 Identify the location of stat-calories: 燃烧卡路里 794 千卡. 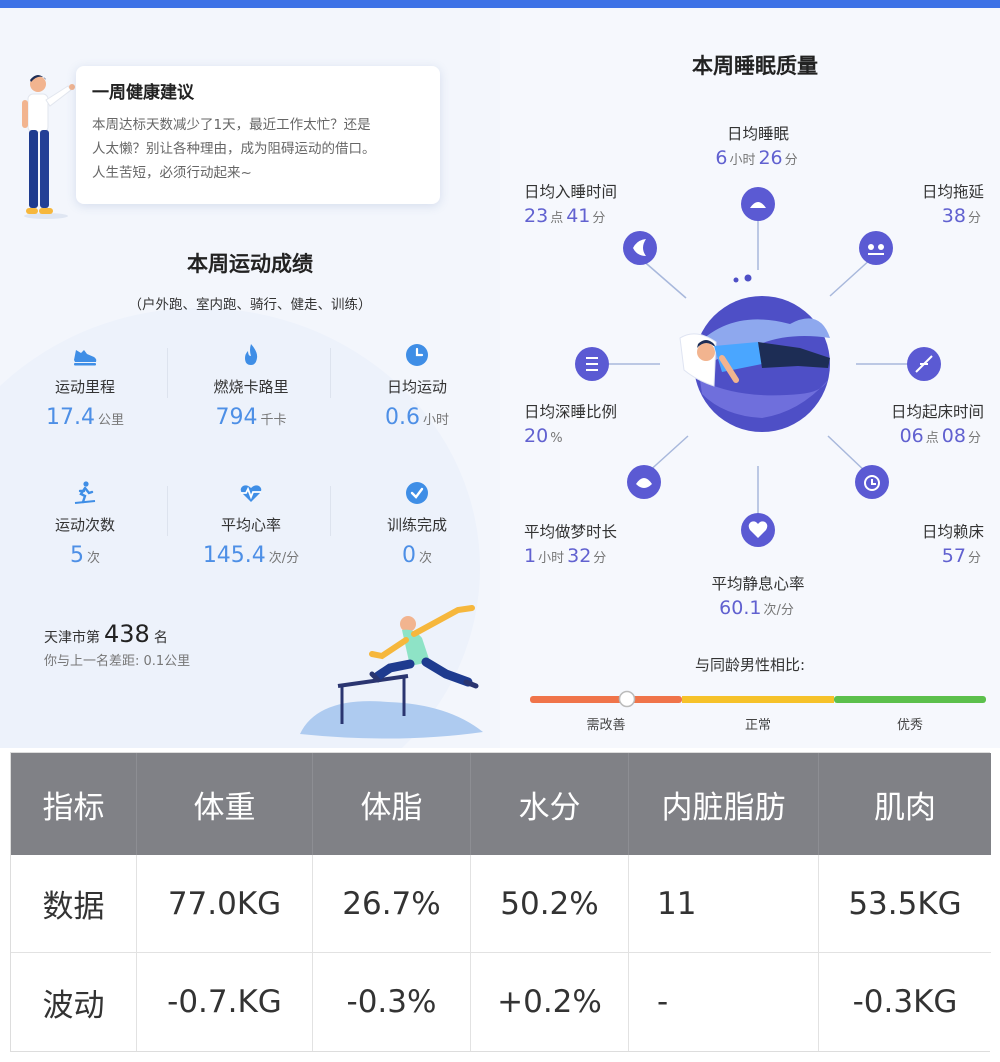
(251, 386).